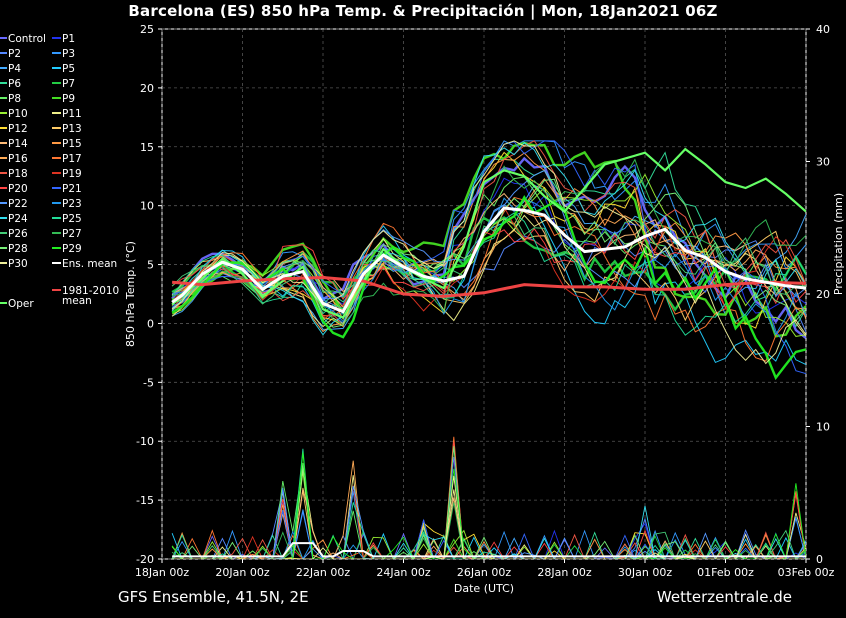  I want to click on legend-label: P1, so click(69, 39).